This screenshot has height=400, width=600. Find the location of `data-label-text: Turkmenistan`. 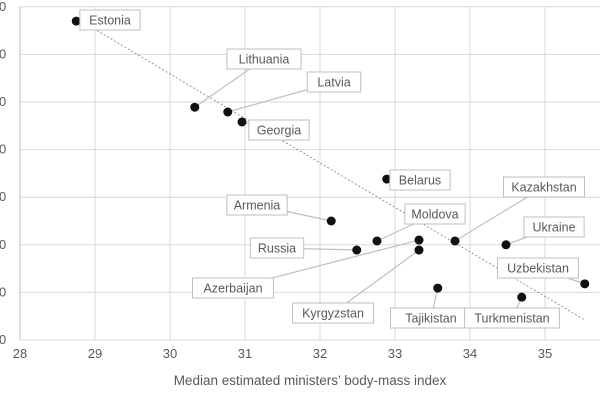

data-label-text: Turkmenistan is located at coordinates (511, 319).